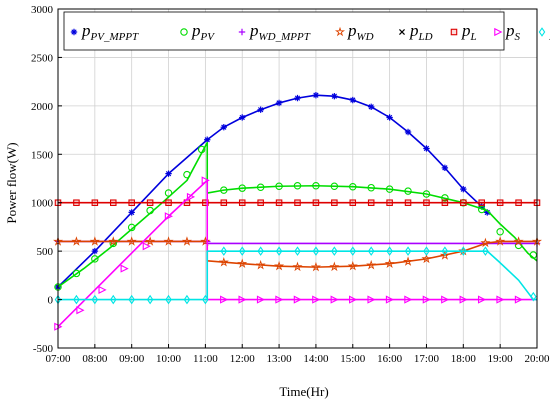  I want to click on y-tick-label: 1500, so click(42, 155).